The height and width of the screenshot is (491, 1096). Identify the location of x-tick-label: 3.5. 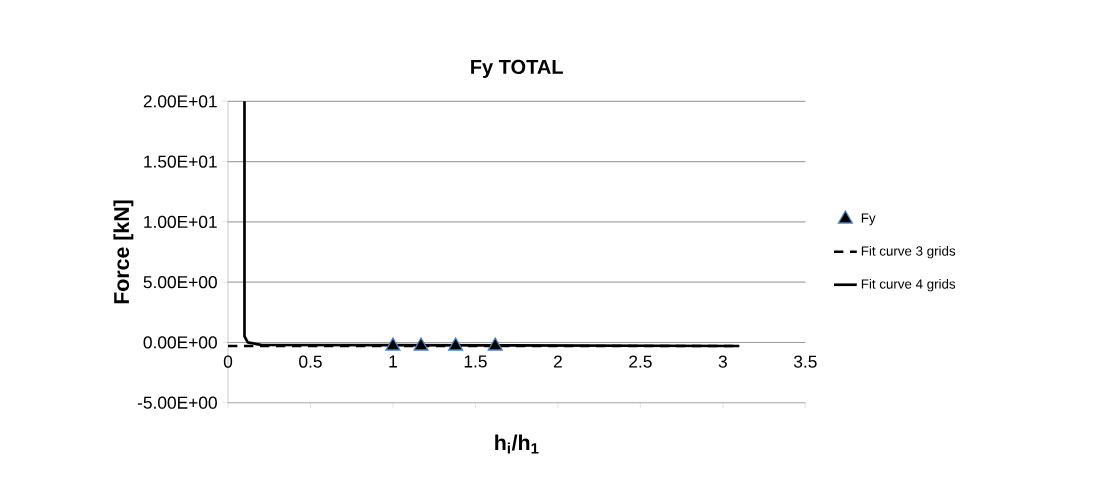
(805, 361).